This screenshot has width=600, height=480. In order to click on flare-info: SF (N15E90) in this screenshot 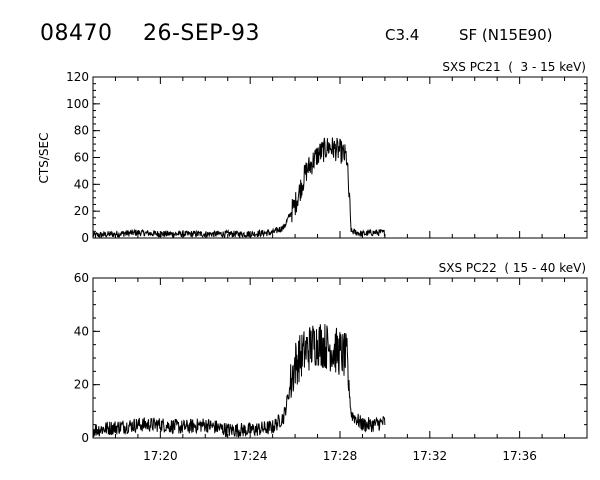, I will do `click(506, 35)`.